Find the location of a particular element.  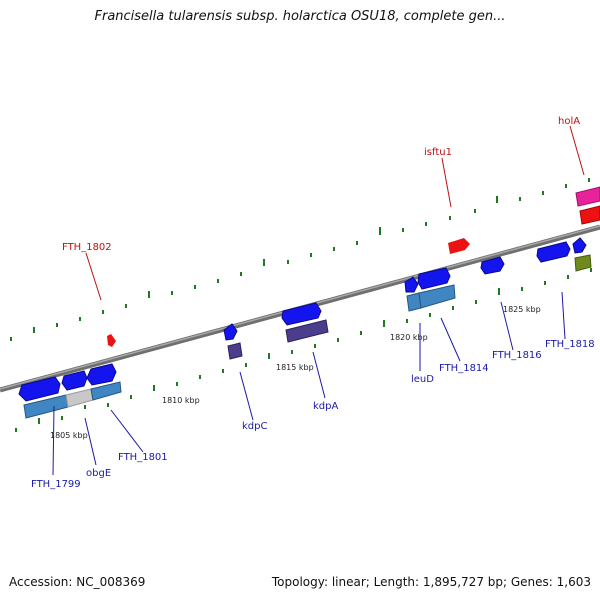

other-feature is located at coordinates (583, 263).